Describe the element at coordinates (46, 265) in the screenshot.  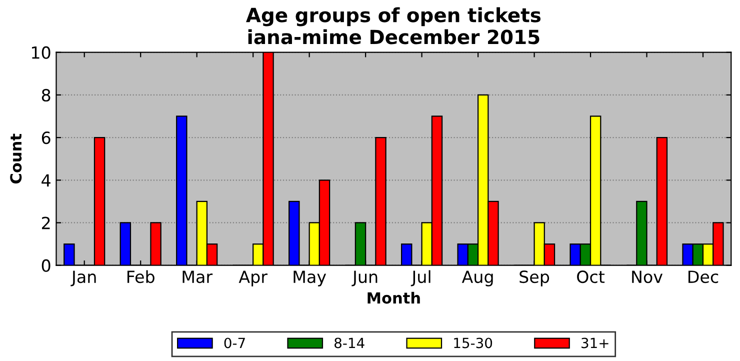
I see `y-tick-label: 0` at that location.